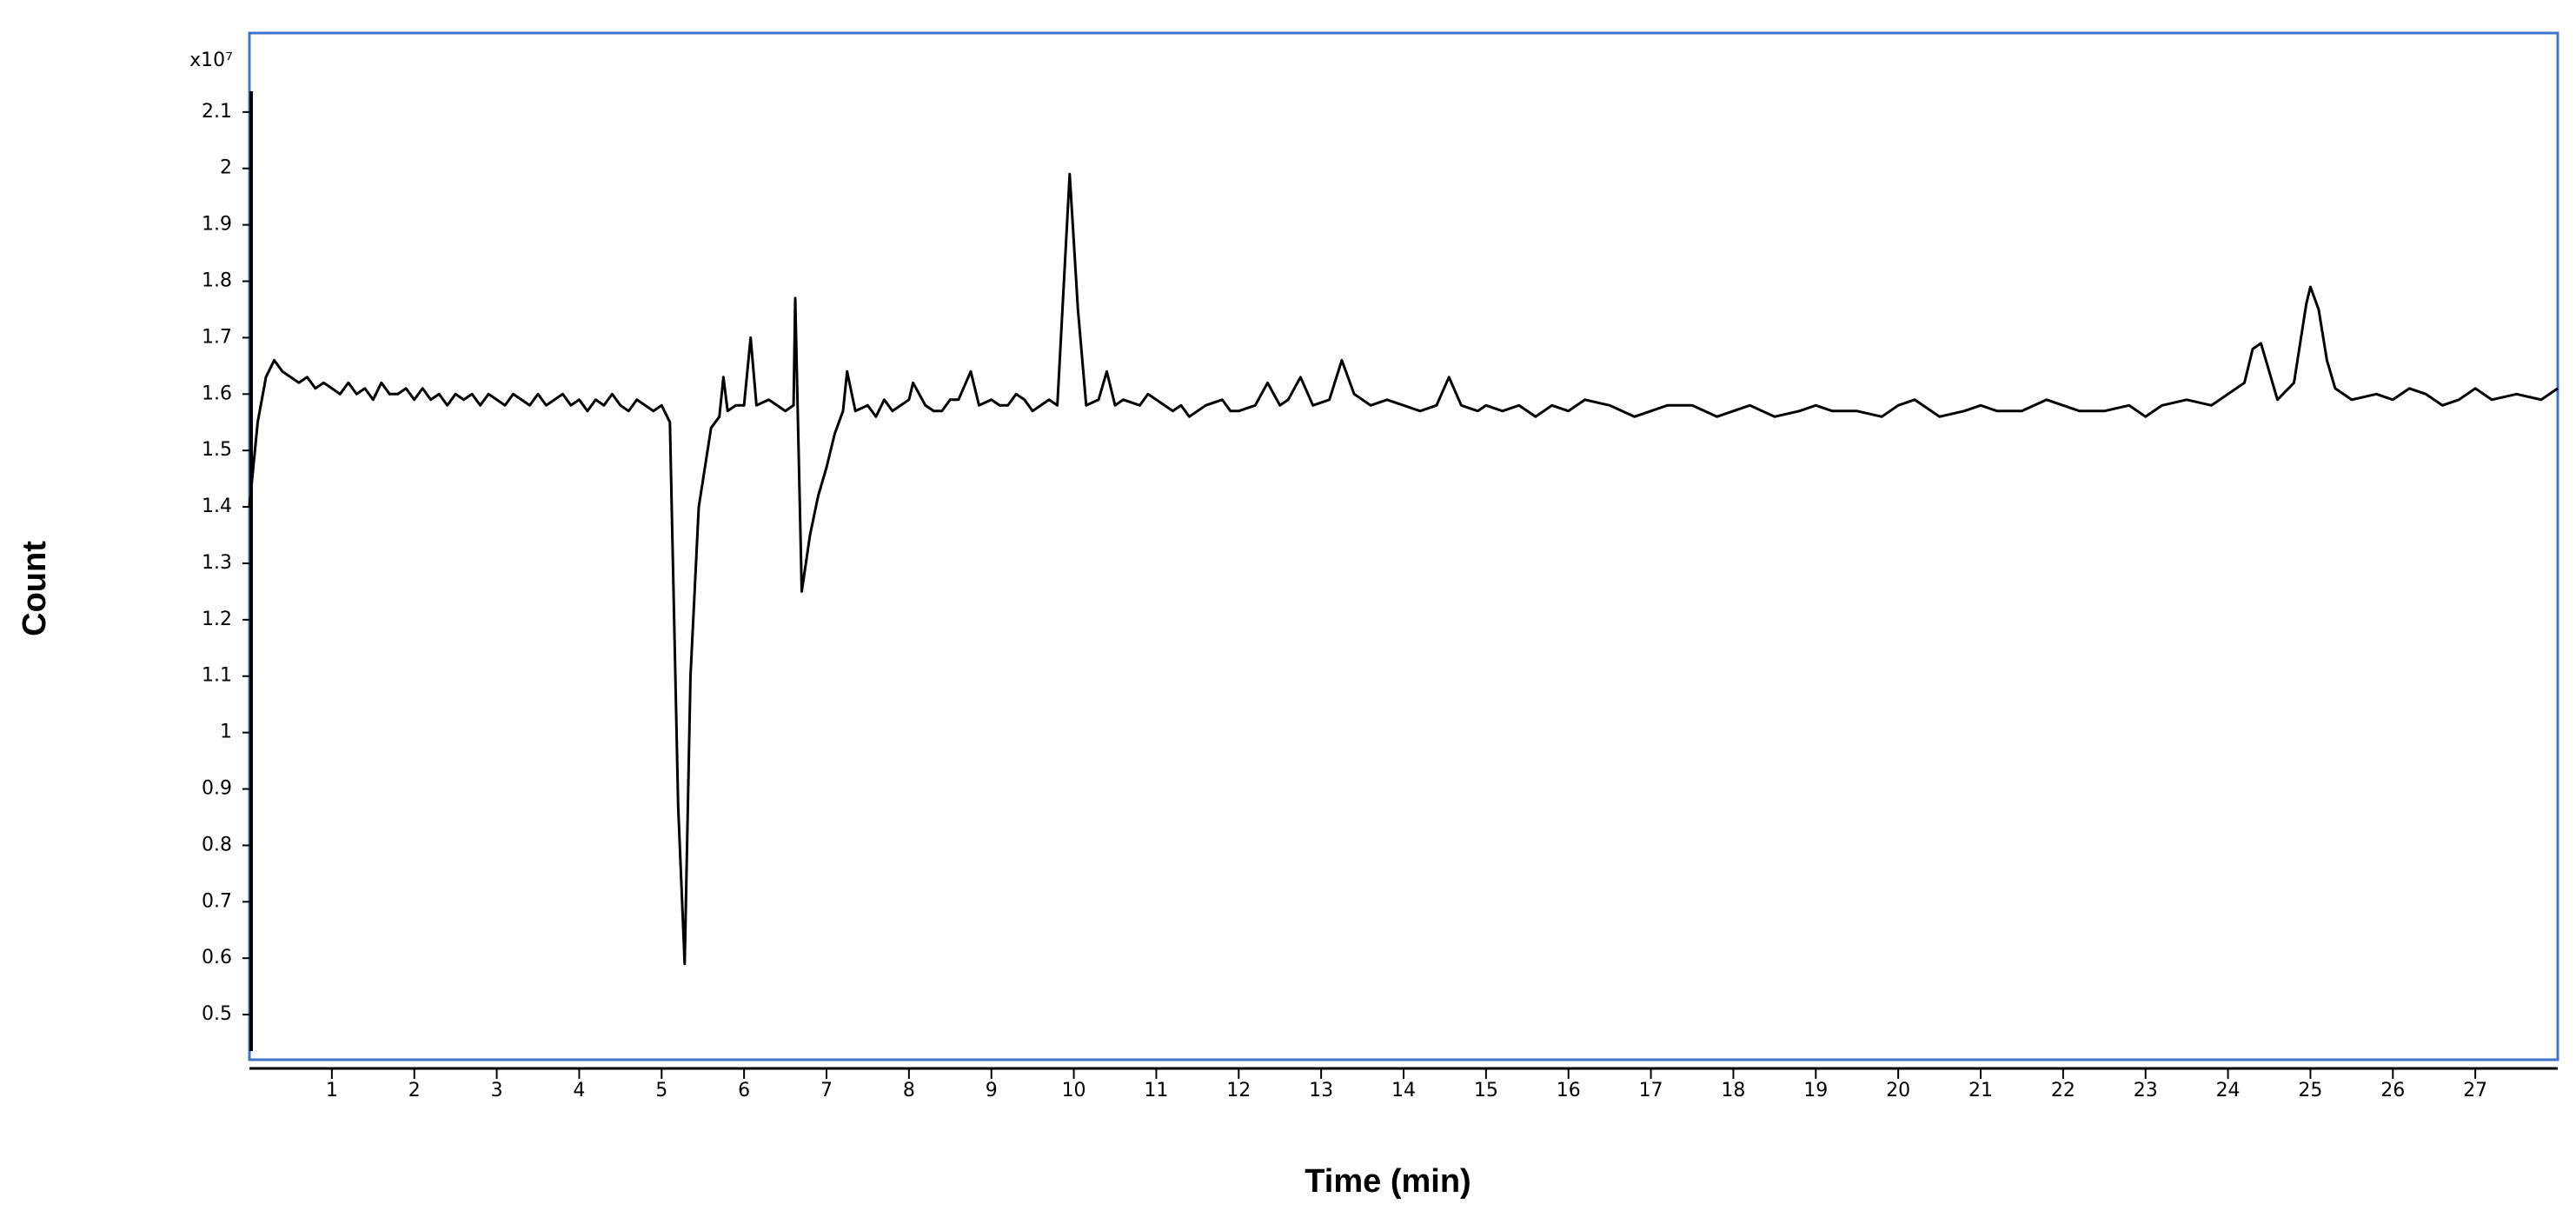  Describe the element at coordinates (2146, 1091) in the screenshot. I see `x-tick-label: 23` at that location.